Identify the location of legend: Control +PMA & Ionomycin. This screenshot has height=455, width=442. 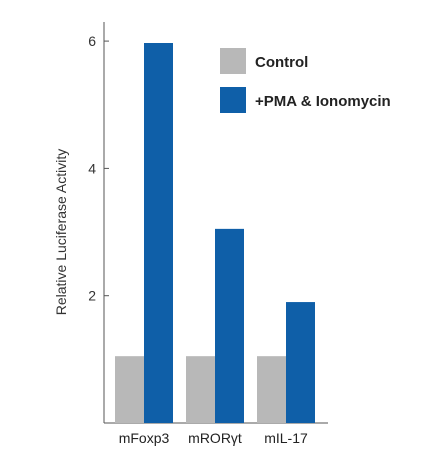
(305, 80).